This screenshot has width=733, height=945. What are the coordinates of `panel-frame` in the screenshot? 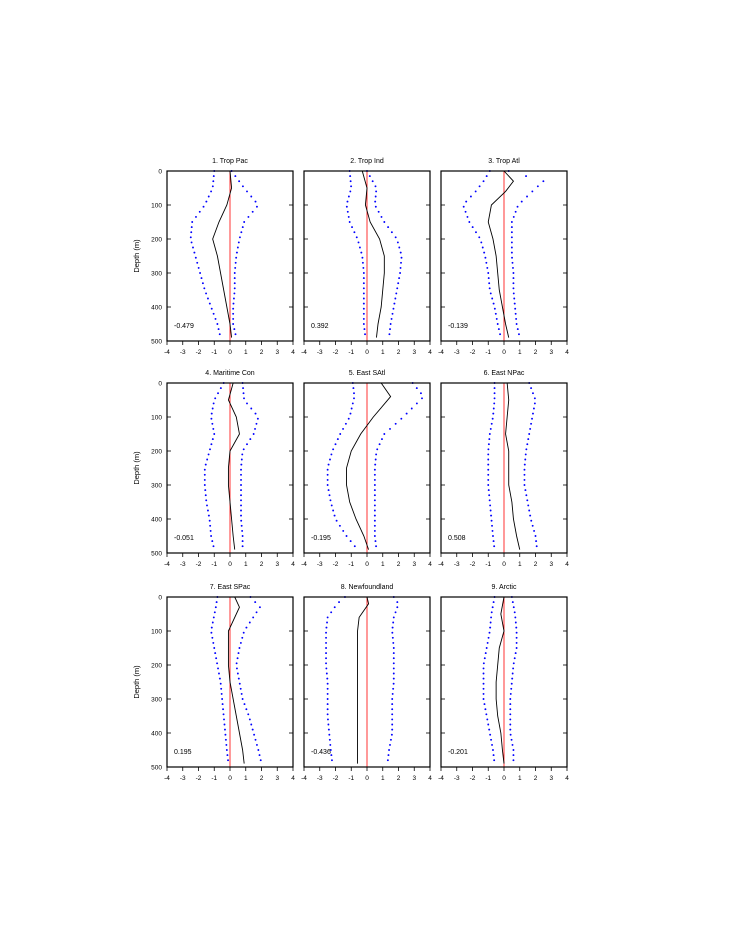 It's located at (504, 468).